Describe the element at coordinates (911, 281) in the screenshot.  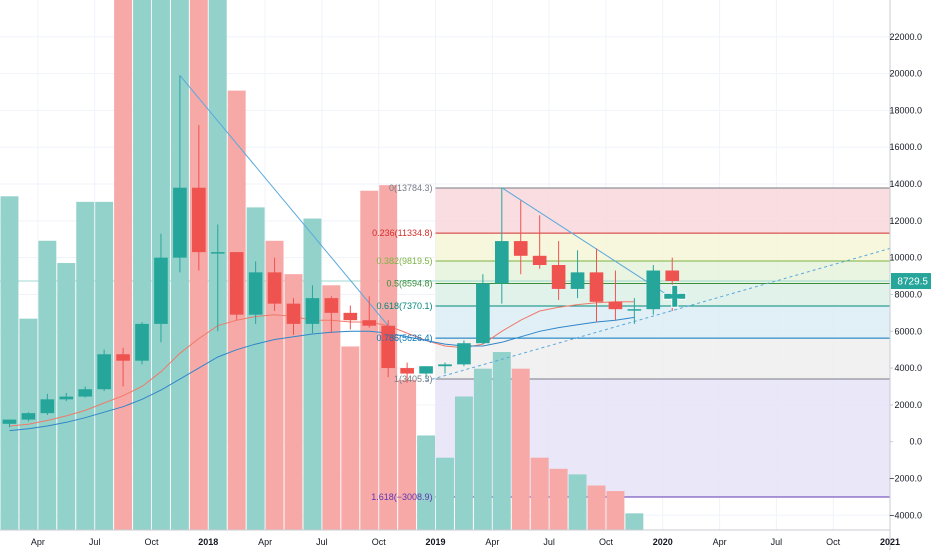
I see `last-price-tag-bg` at that location.